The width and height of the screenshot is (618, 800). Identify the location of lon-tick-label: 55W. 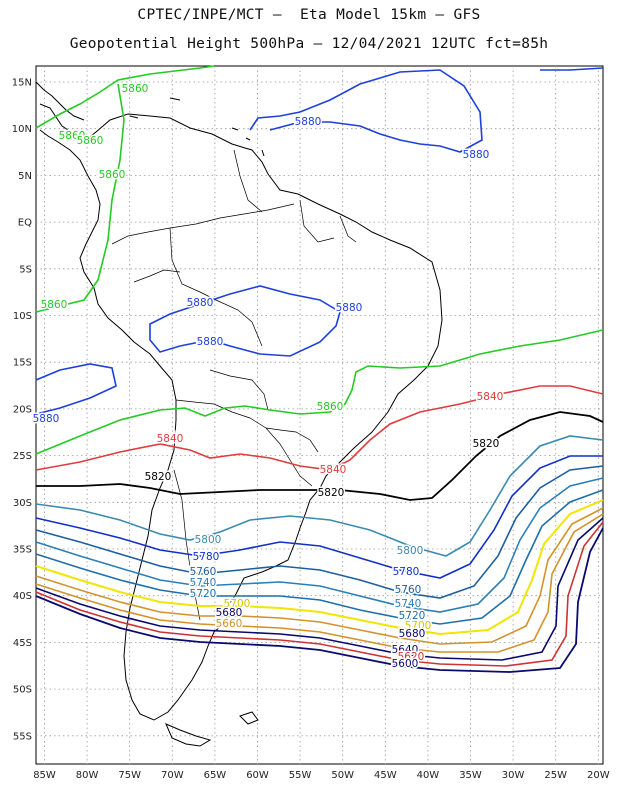
(300, 775).